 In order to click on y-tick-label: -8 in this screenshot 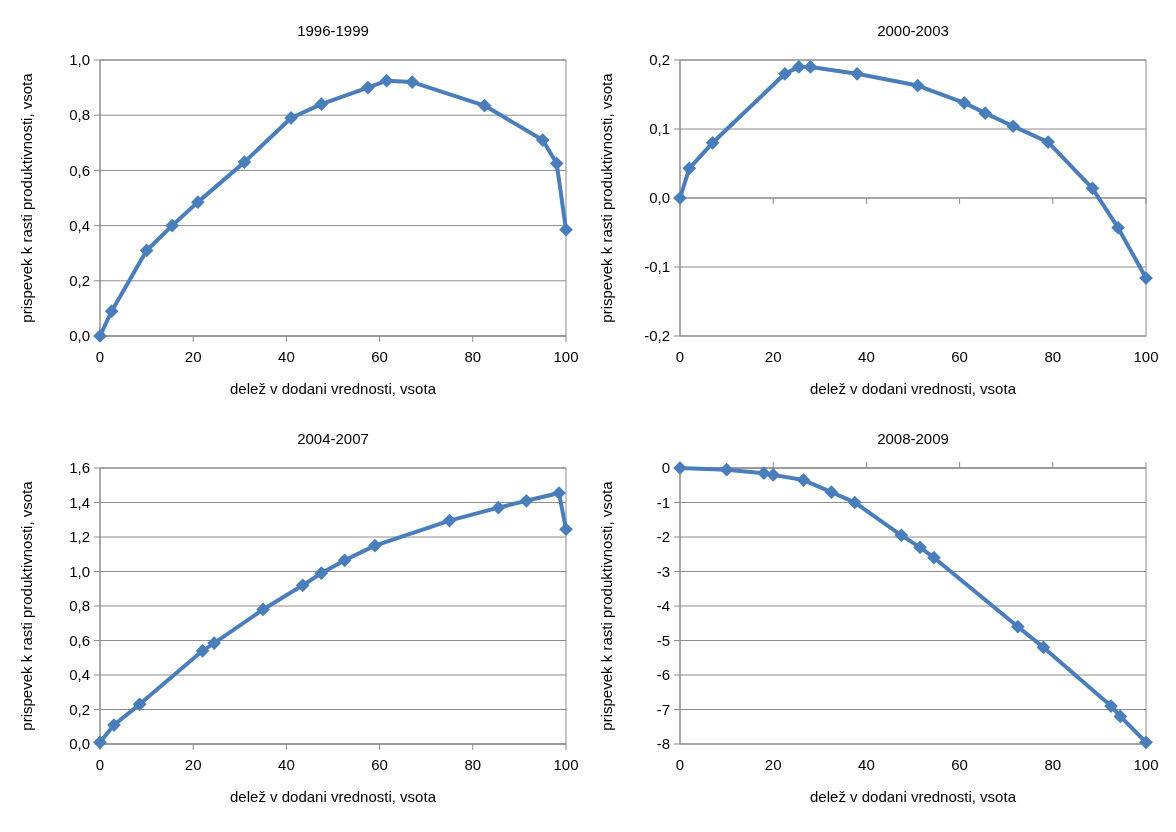, I will do `click(663, 744)`.